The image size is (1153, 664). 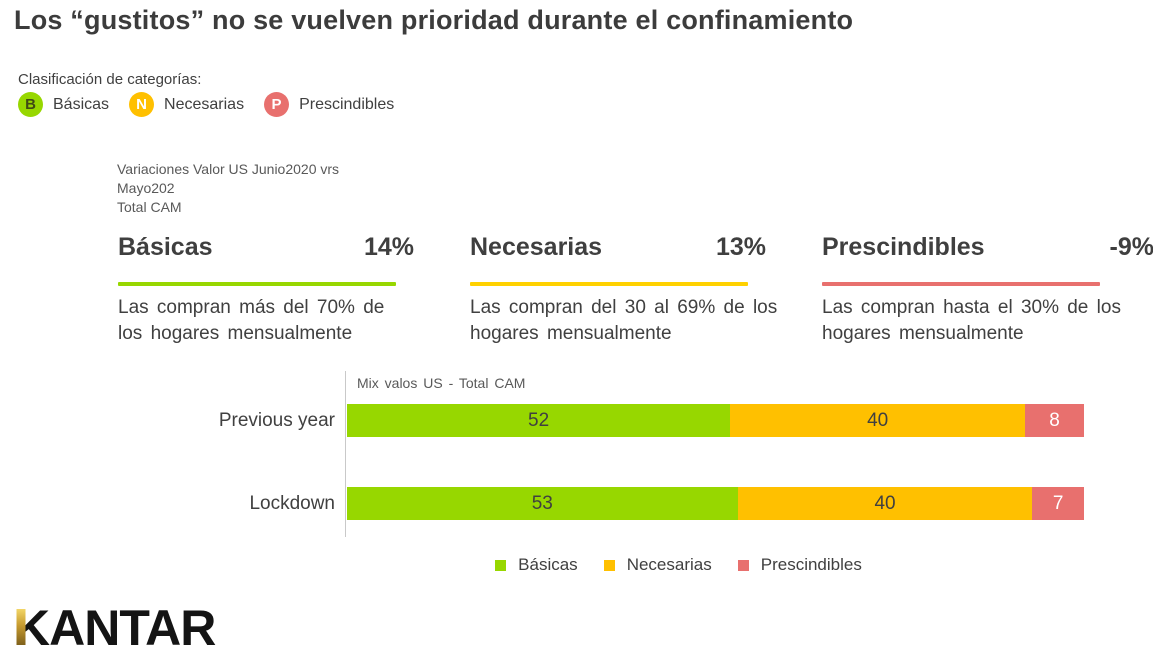 I want to click on legend-label: Prescindibles, so click(x=811, y=564).